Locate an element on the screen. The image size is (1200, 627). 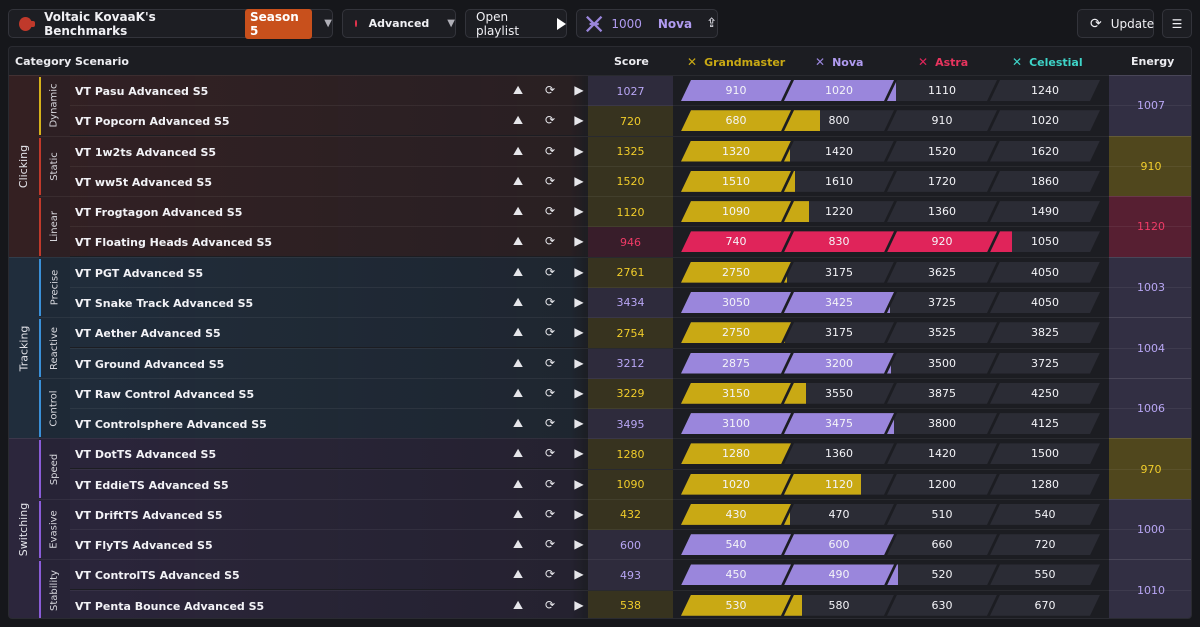
rank-threshold: 2875 is located at coordinates (736, 363).